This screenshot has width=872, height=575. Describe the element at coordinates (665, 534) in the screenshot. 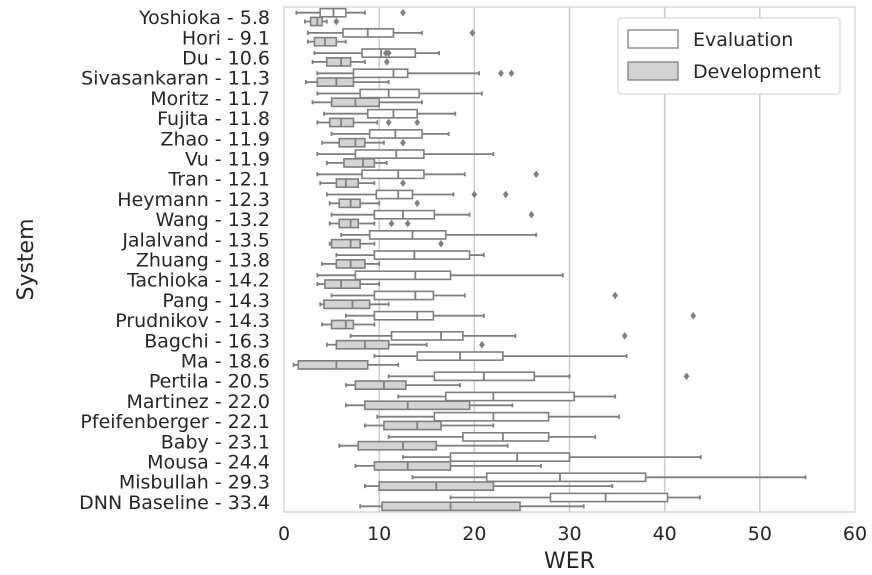

I see `x-tick-label: 40` at that location.